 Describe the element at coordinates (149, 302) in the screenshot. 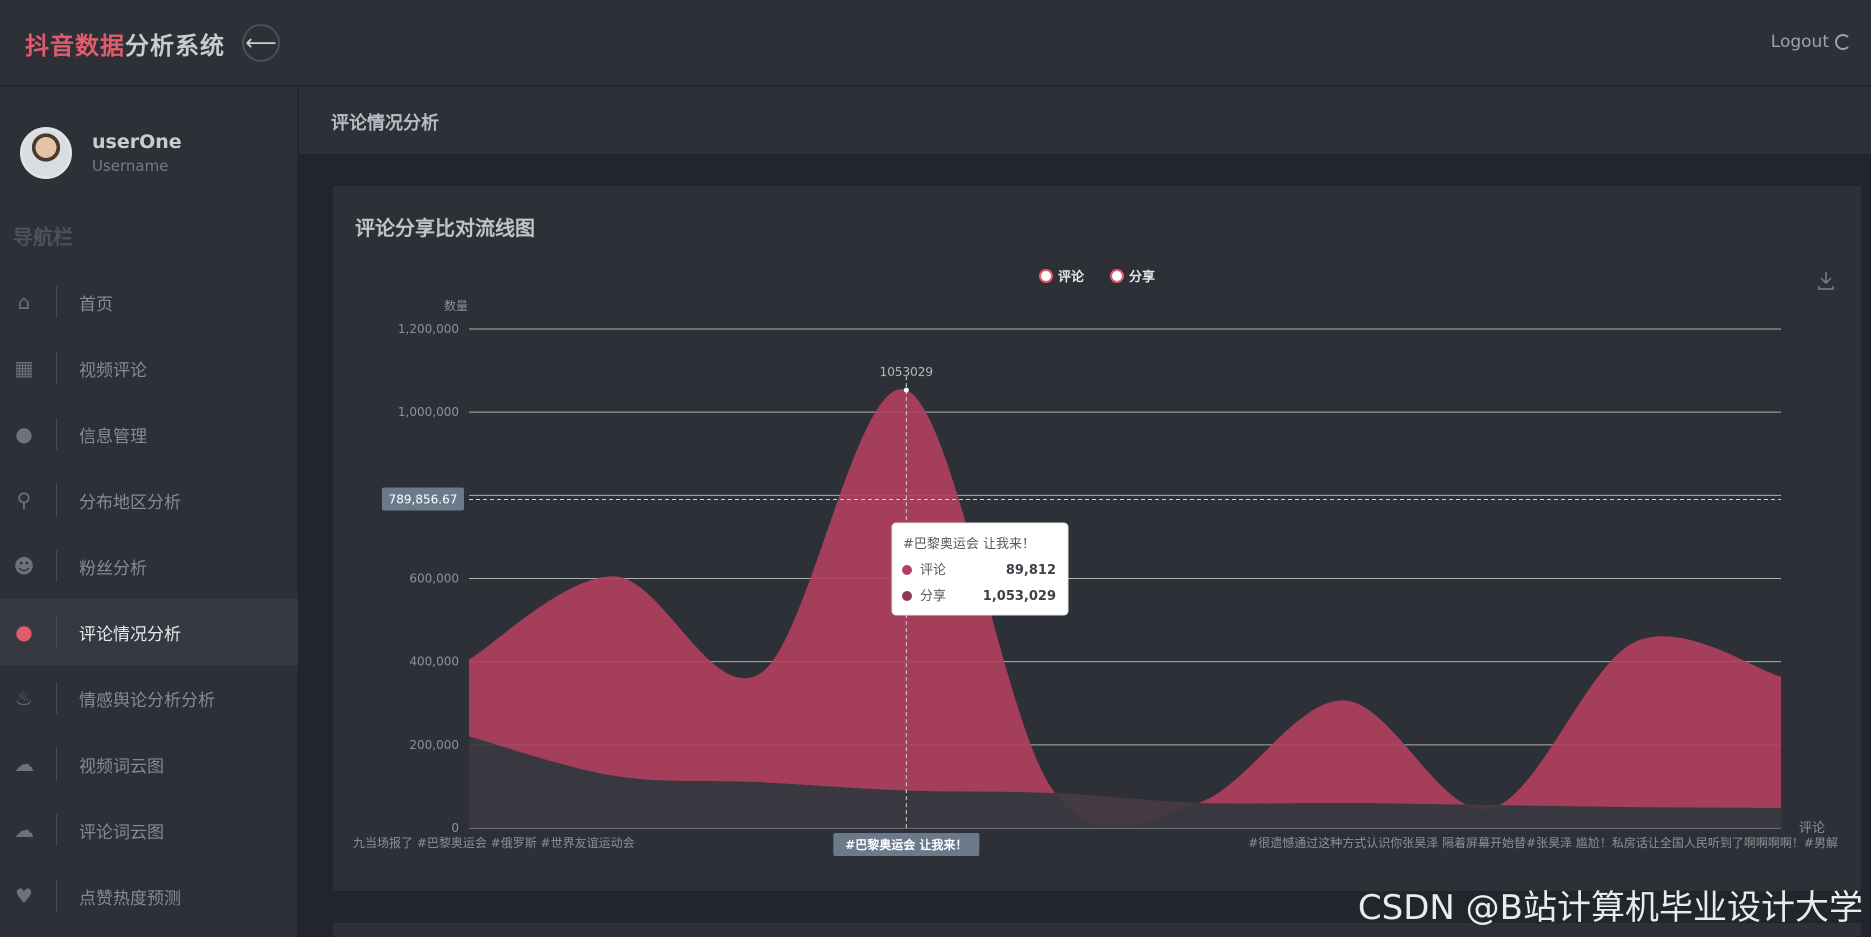

I see `sidebar-item-0: ⌂ 首页` at that location.